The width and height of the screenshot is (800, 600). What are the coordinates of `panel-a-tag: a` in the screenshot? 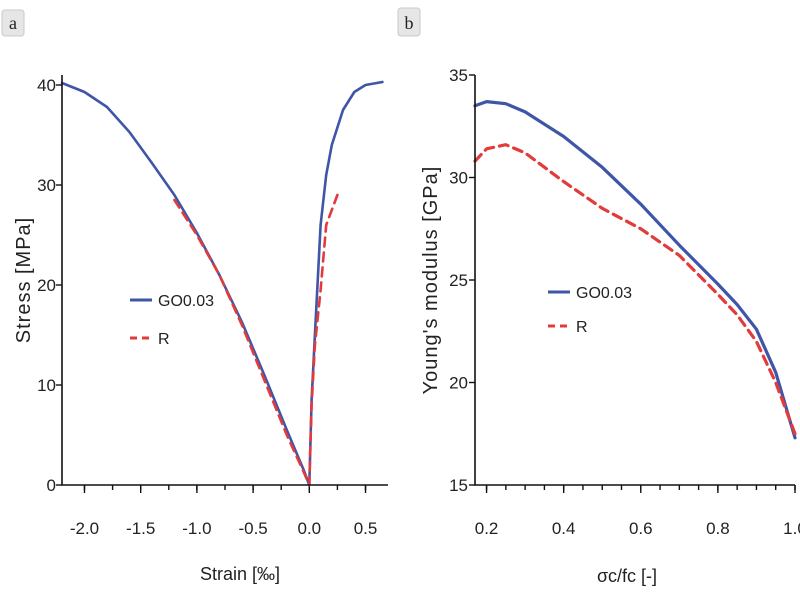 It's located at (13, 23).